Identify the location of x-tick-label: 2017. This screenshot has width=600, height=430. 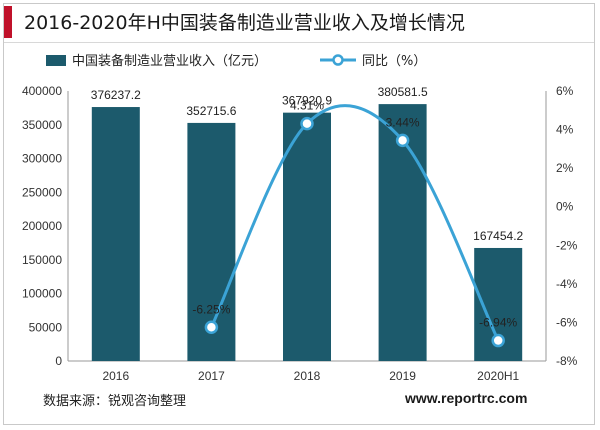
(211, 376).